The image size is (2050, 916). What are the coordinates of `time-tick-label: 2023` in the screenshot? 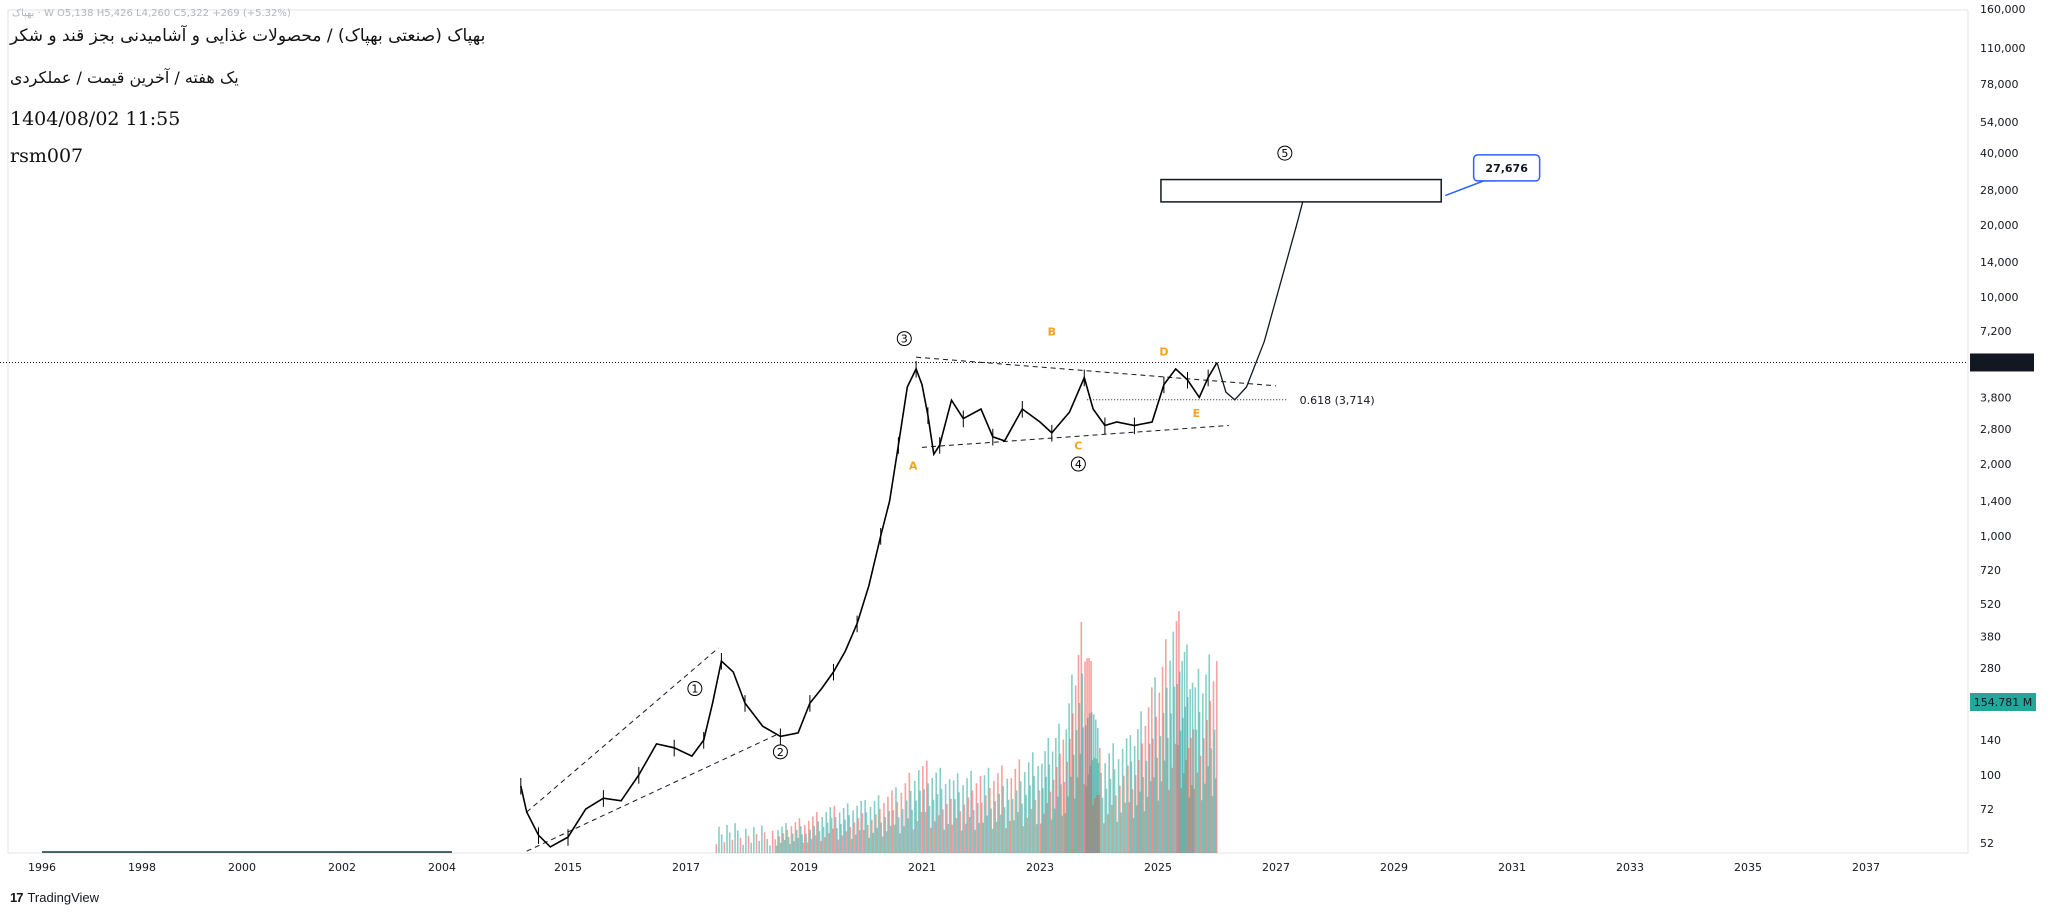 It's located at (1040, 867).